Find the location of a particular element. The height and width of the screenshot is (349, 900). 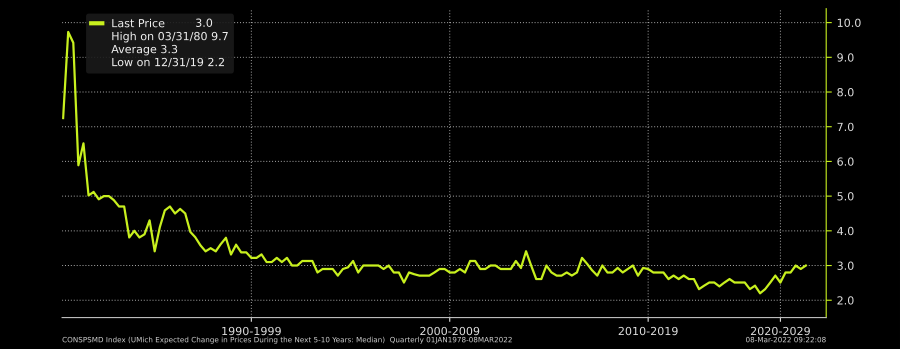

y-tick-label: 2.0 is located at coordinates (845, 300).